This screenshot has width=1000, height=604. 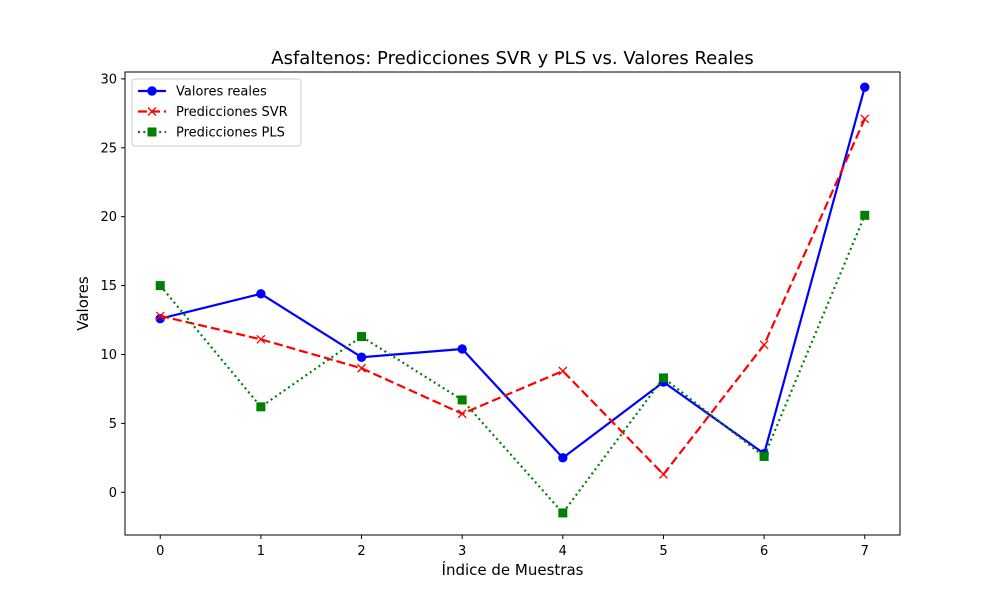 I want to click on x-tick-label: 3, so click(x=462, y=551).